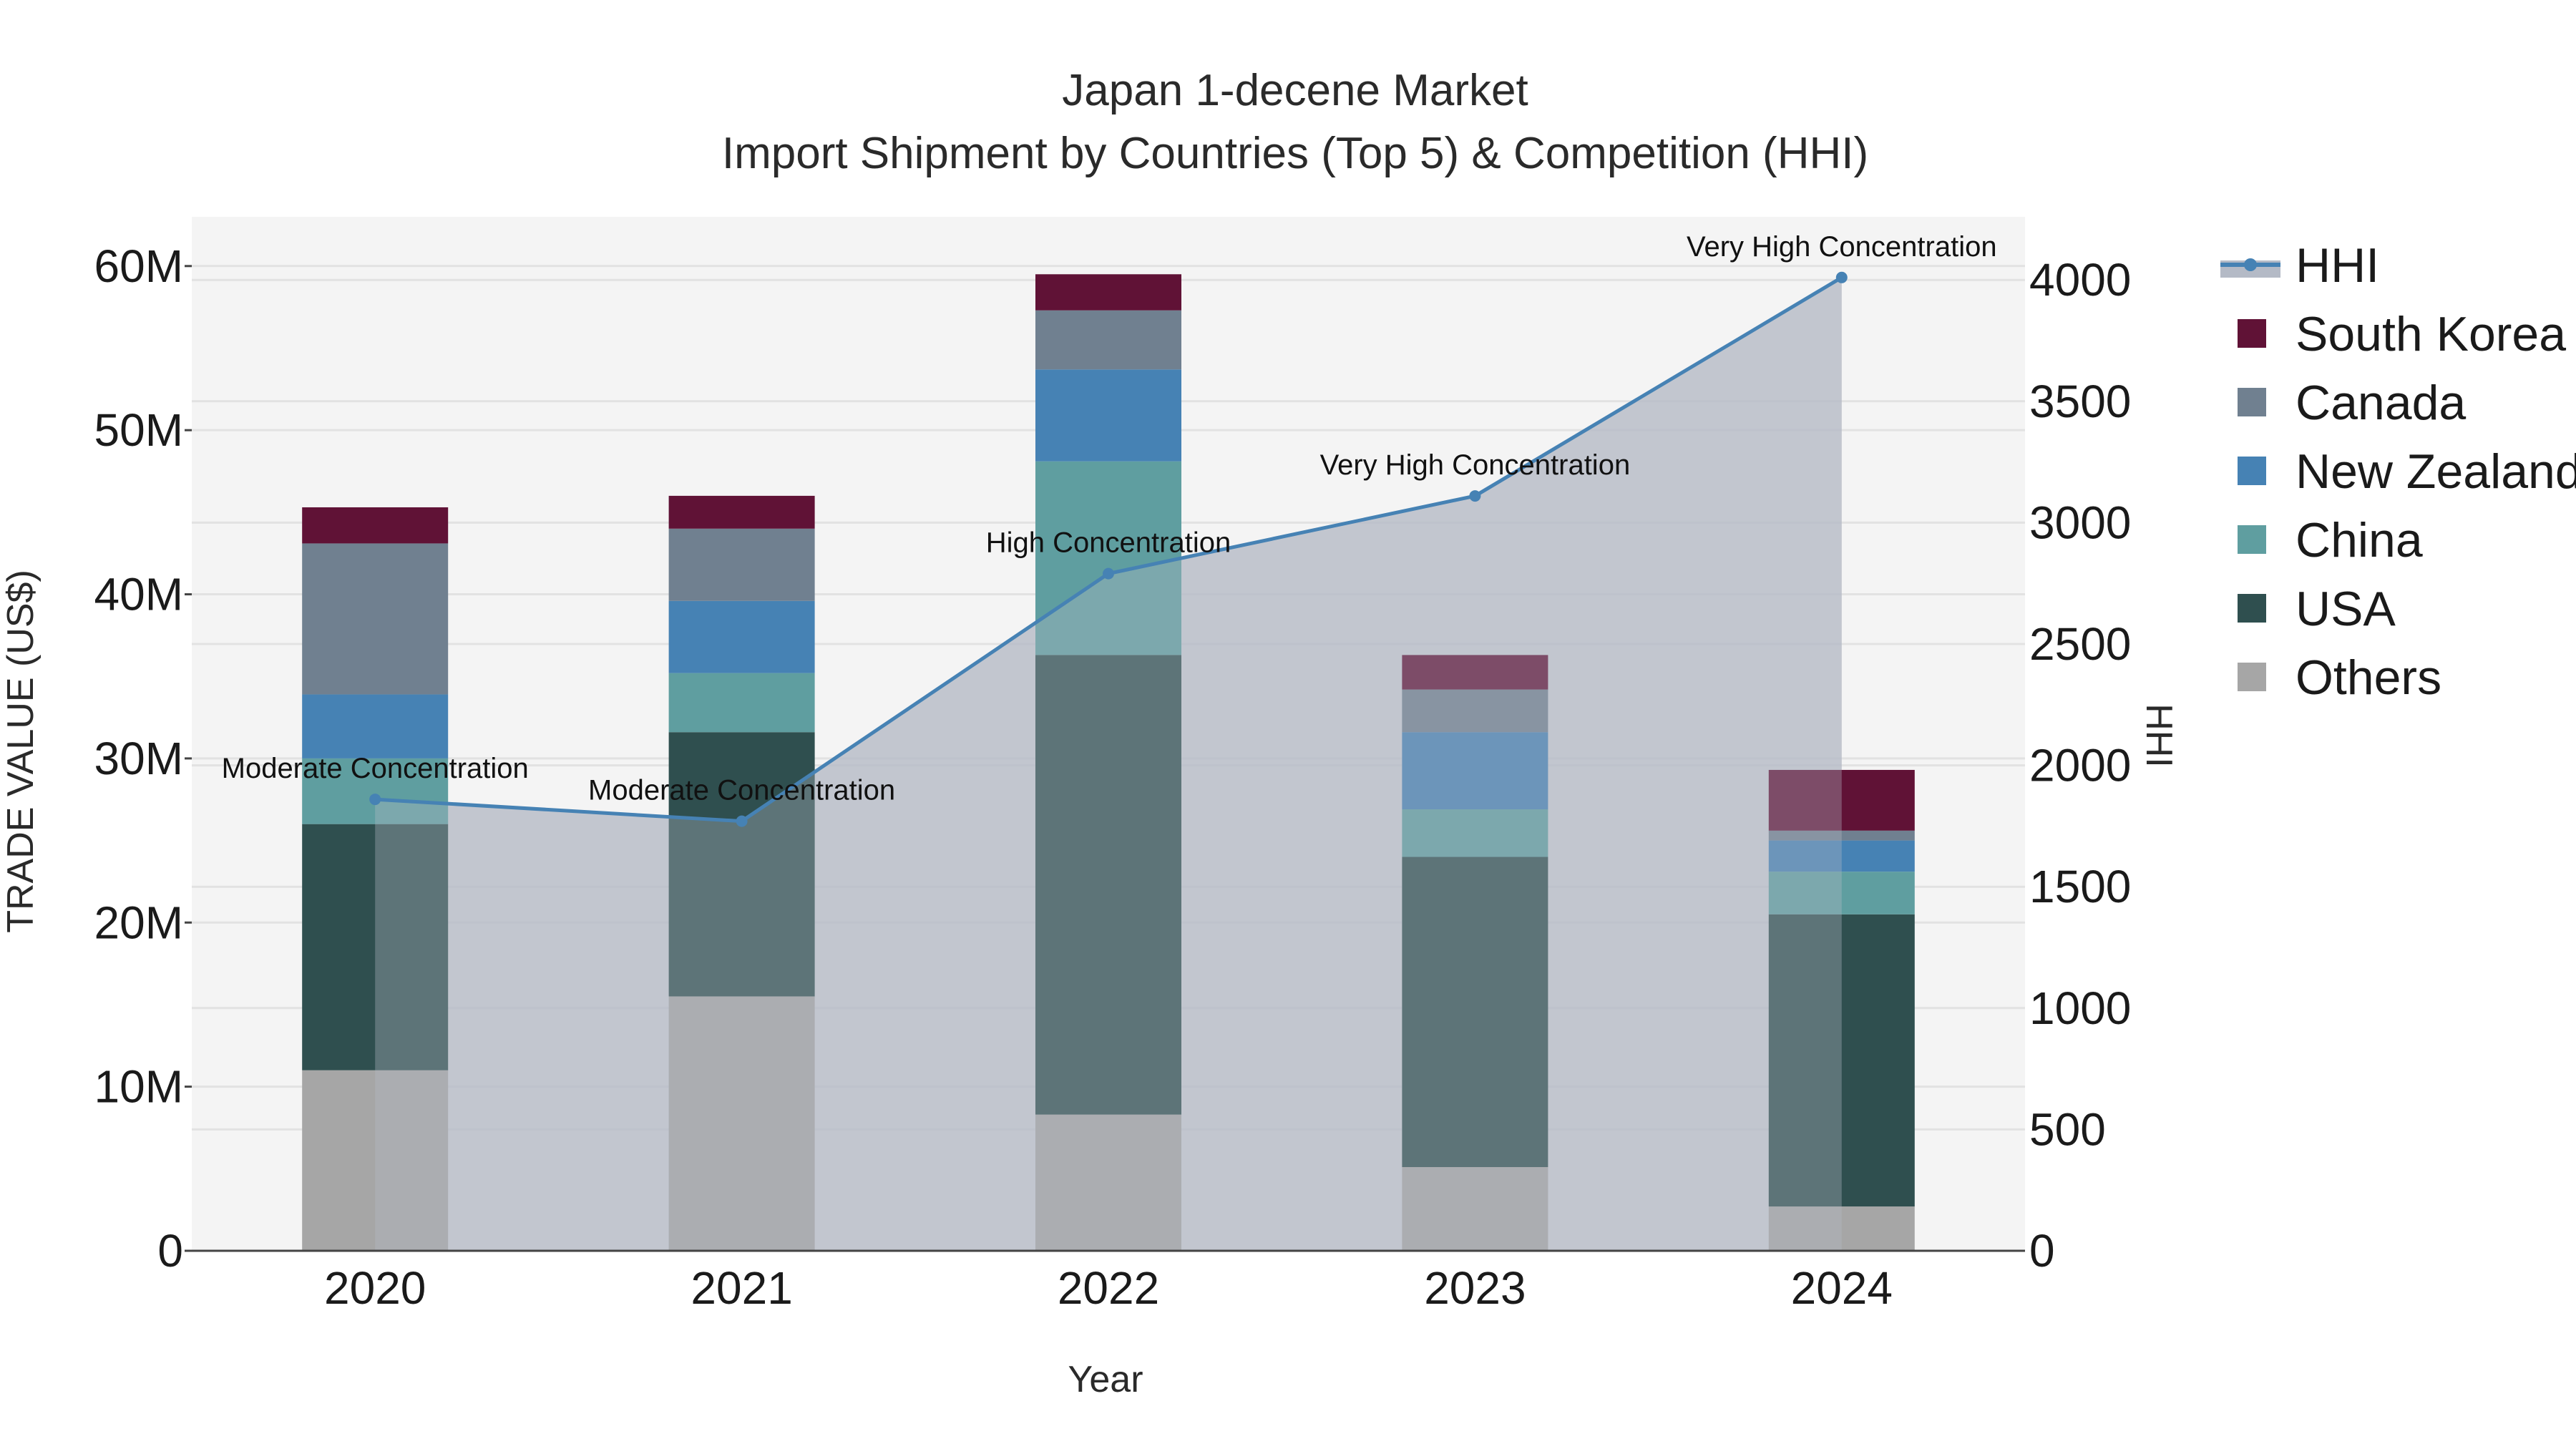 The height and width of the screenshot is (1449, 2576). I want to click on y-tick-label: 20M, so click(139, 922).